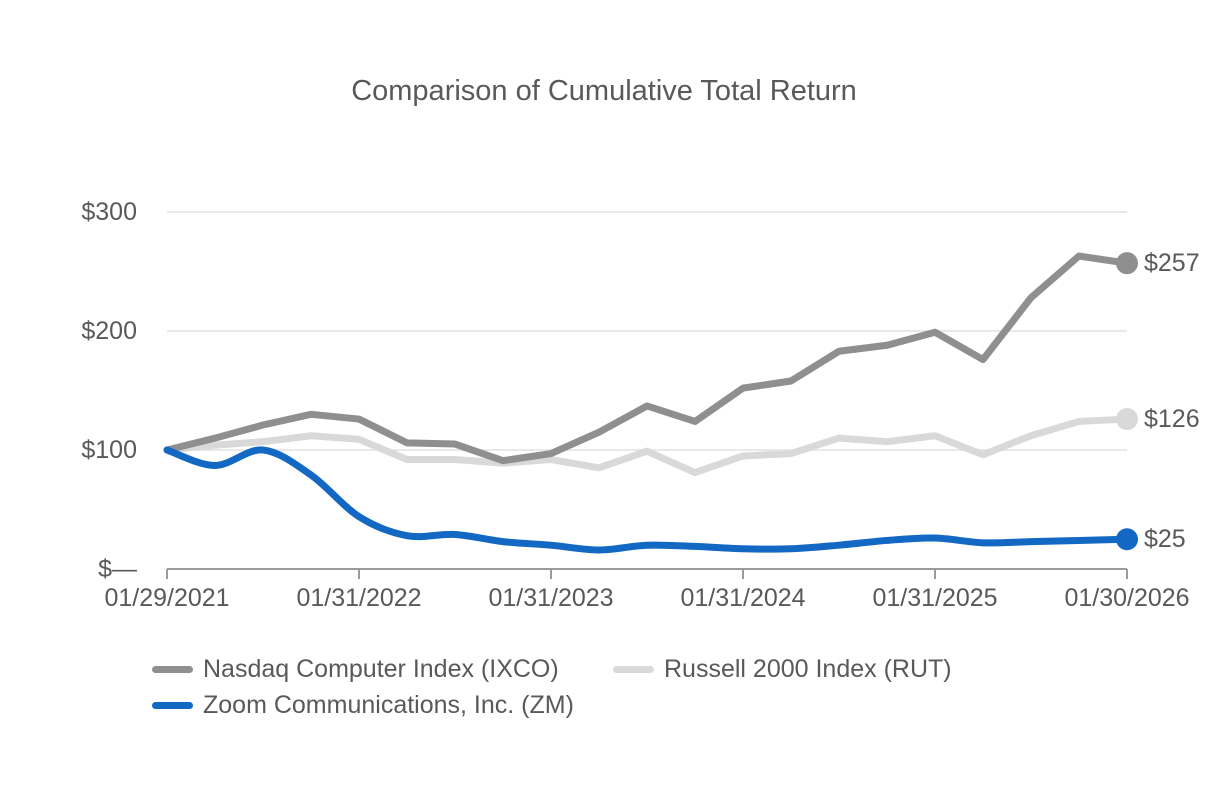 Image resolution: width=1208 pixels, height=806 pixels. Describe the element at coordinates (743, 598) in the screenshot. I see `x-tick-label: 01/31/2024` at that location.